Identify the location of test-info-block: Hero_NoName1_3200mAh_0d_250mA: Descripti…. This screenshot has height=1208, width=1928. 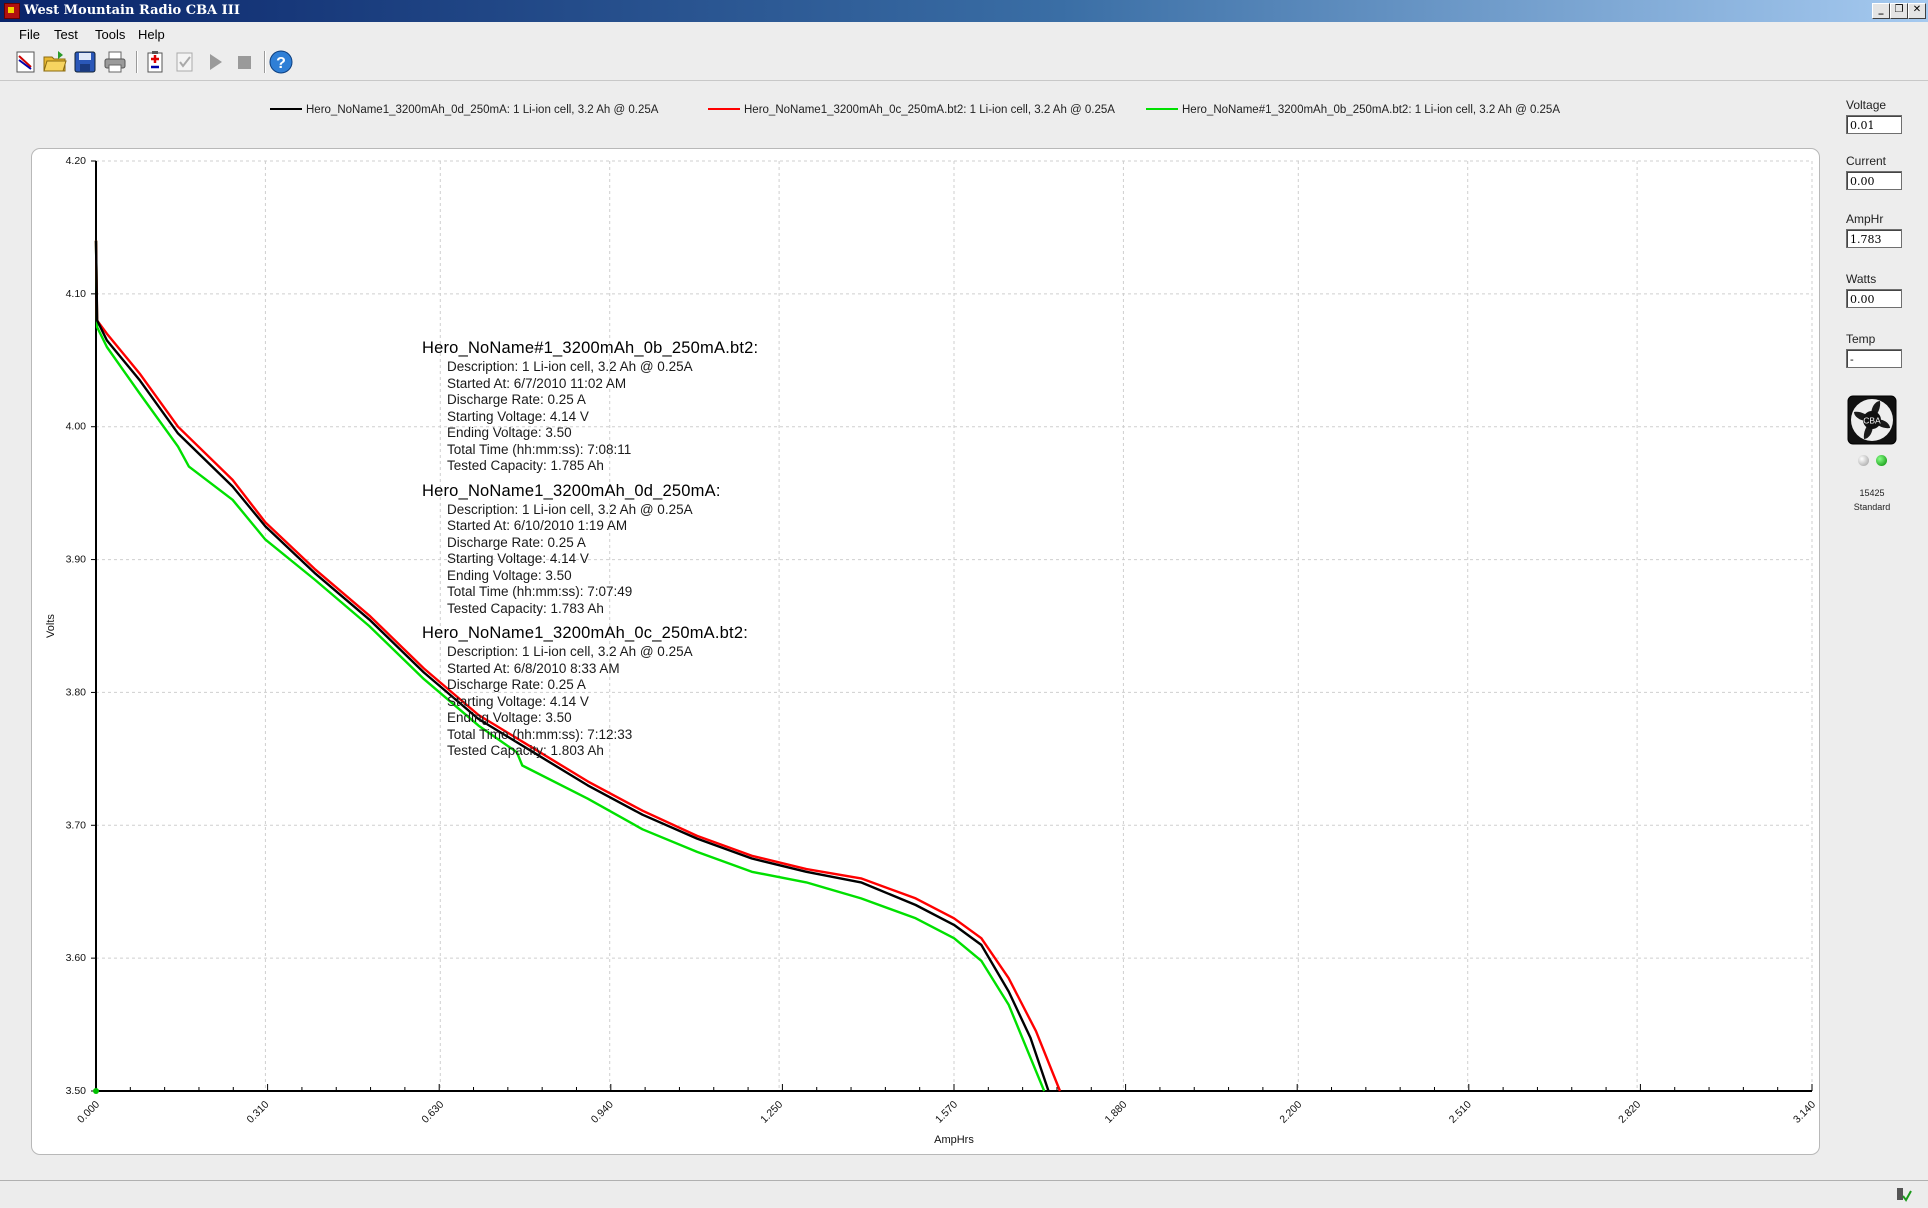
(590, 550).